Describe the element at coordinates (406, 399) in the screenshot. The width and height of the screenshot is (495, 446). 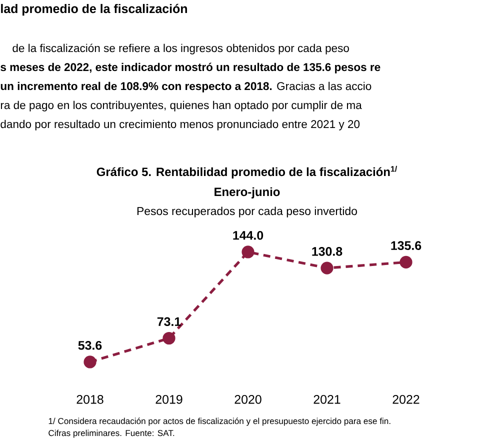
I see `x-tick-label: 2022` at that location.